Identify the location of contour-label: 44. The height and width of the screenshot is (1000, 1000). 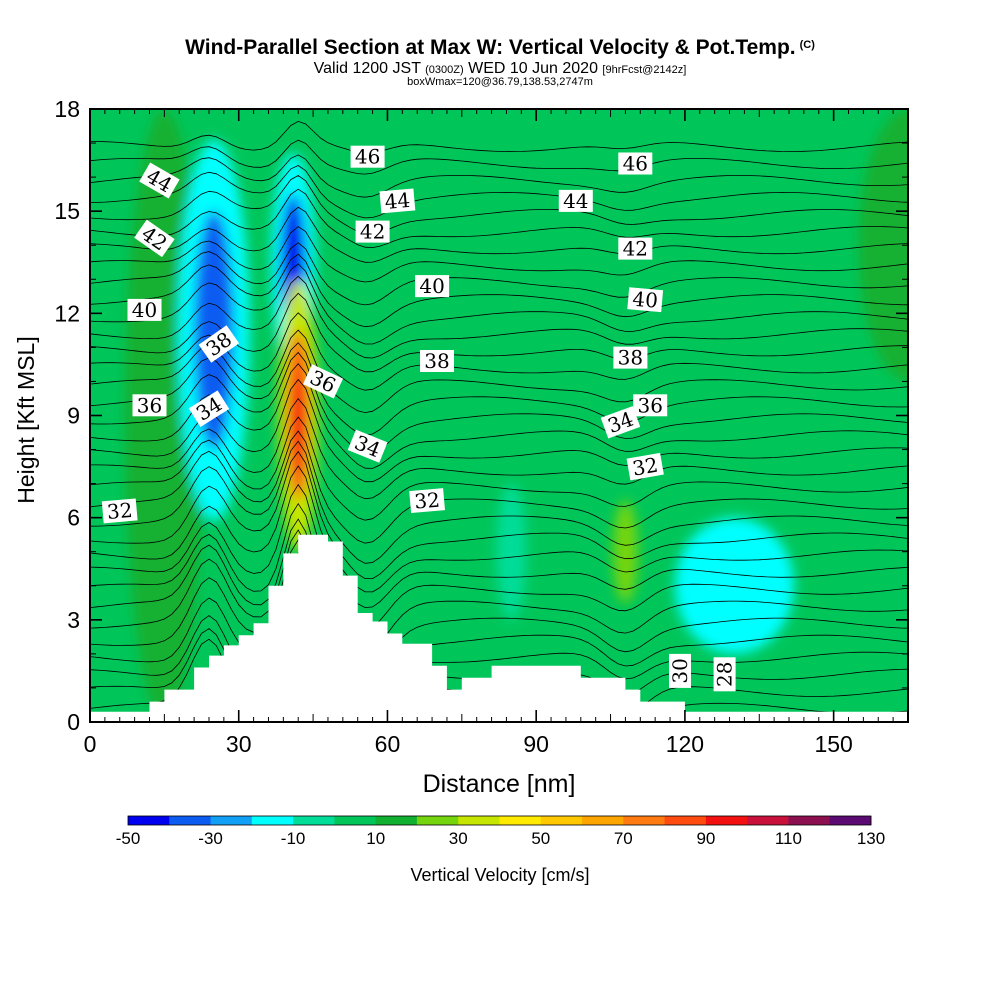
(397, 201).